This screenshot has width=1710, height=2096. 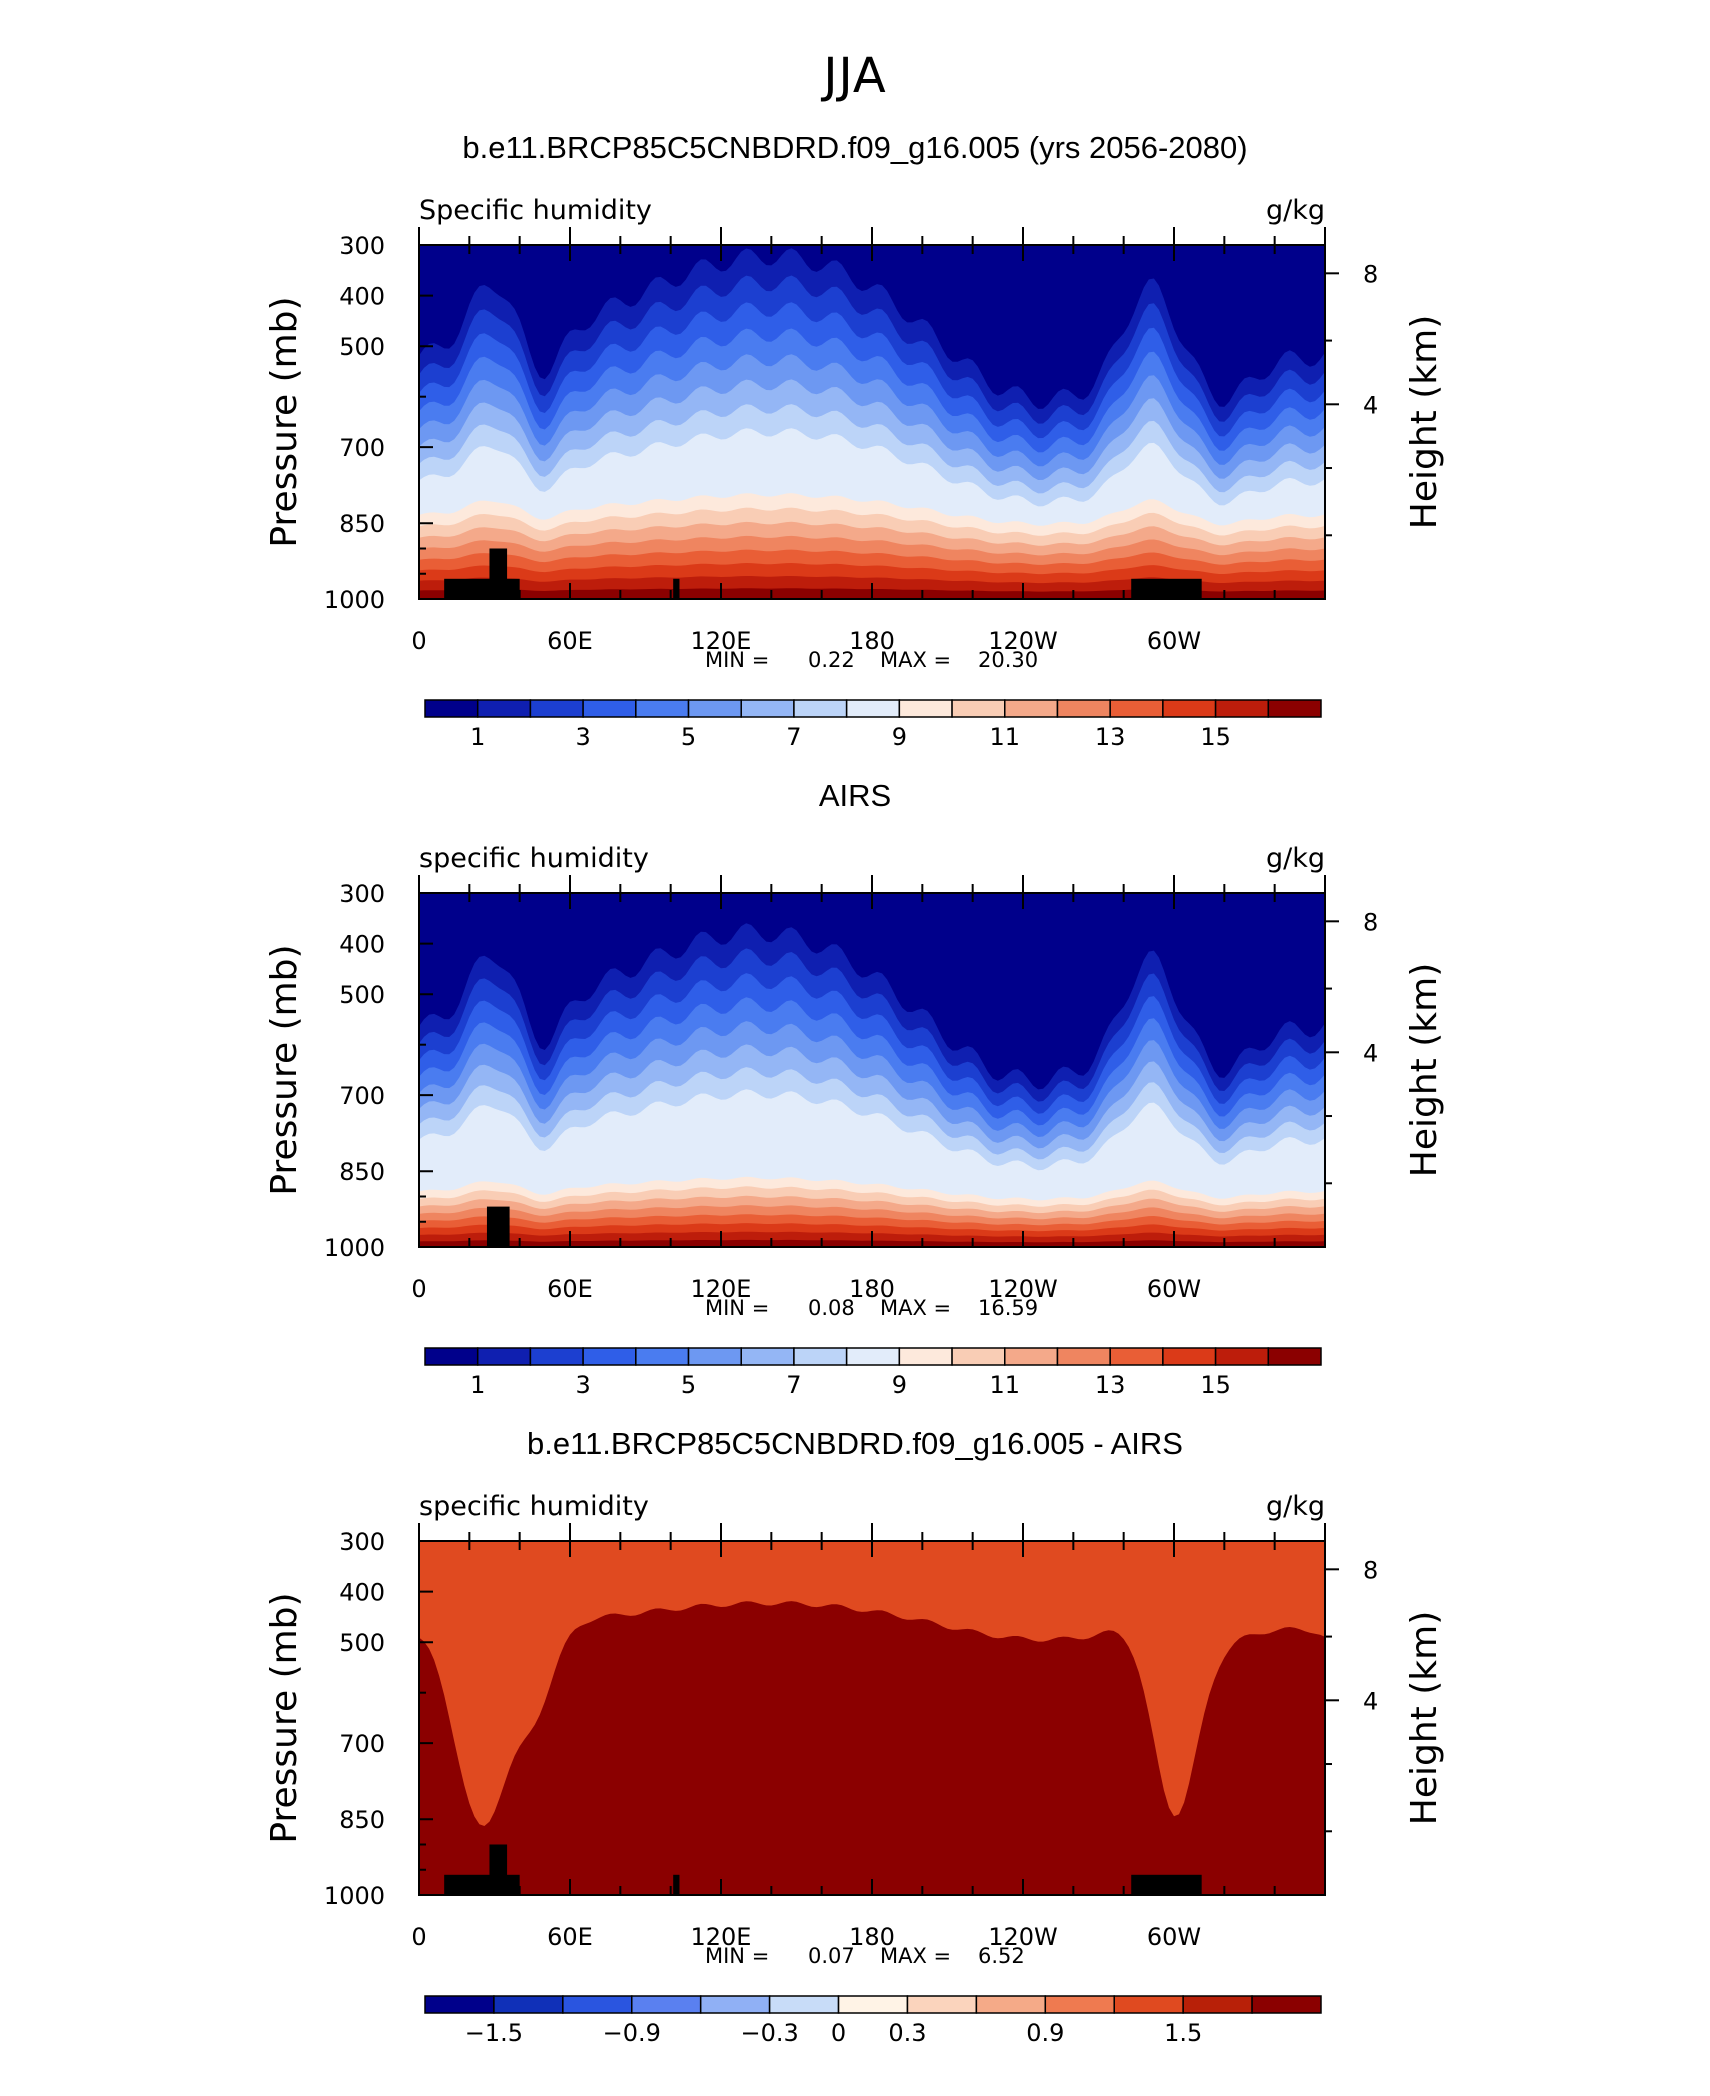 What do you see at coordinates (1008, 660) in the screenshot?
I see `max-value: 20.30` at bounding box center [1008, 660].